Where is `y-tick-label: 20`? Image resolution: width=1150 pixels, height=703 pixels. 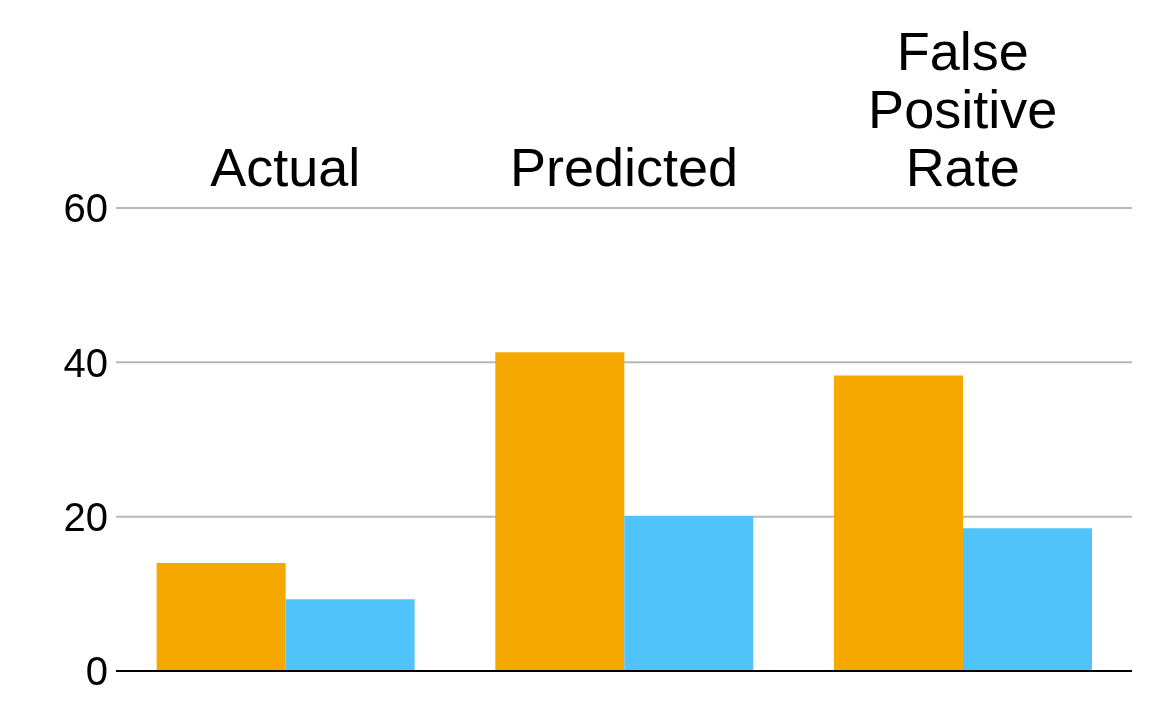 y-tick-label: 20 is located at coordinates (85, 516).